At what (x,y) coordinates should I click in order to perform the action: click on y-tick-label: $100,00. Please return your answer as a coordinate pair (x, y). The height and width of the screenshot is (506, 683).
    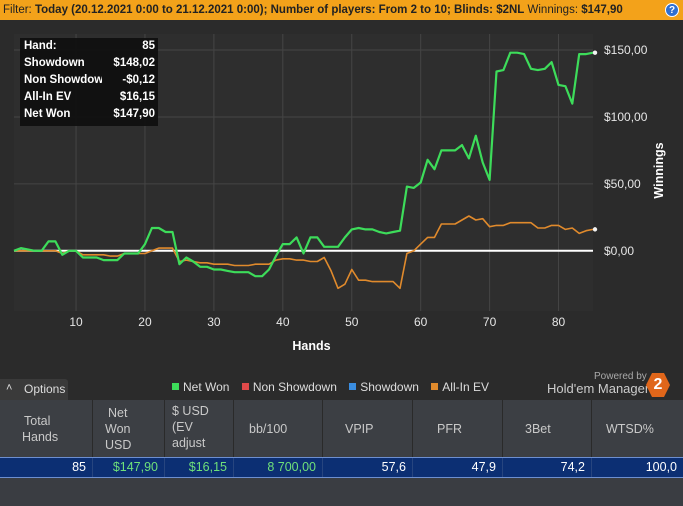
    Looking at the image, I should click on (626, 117).